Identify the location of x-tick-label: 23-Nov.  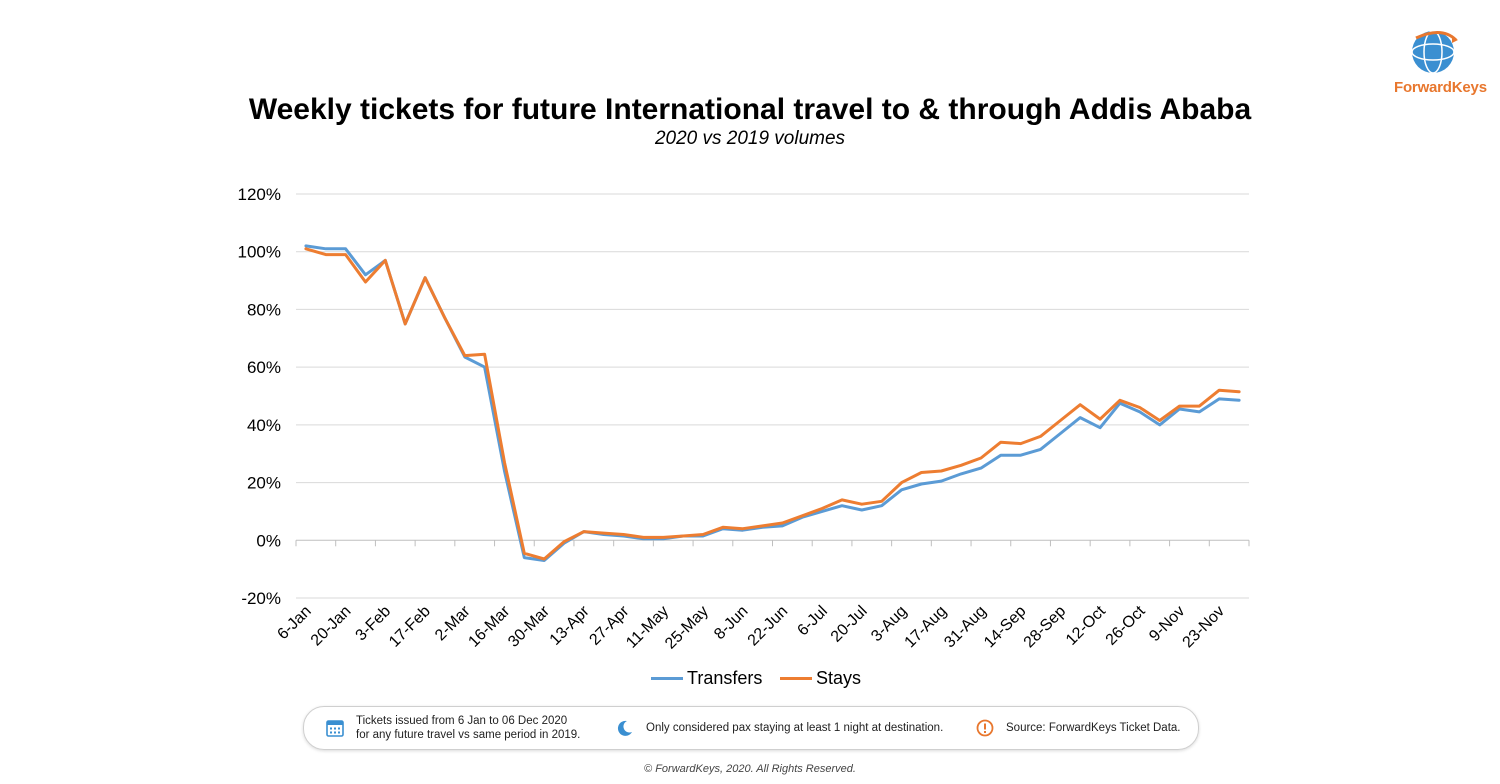
(1204, 627).